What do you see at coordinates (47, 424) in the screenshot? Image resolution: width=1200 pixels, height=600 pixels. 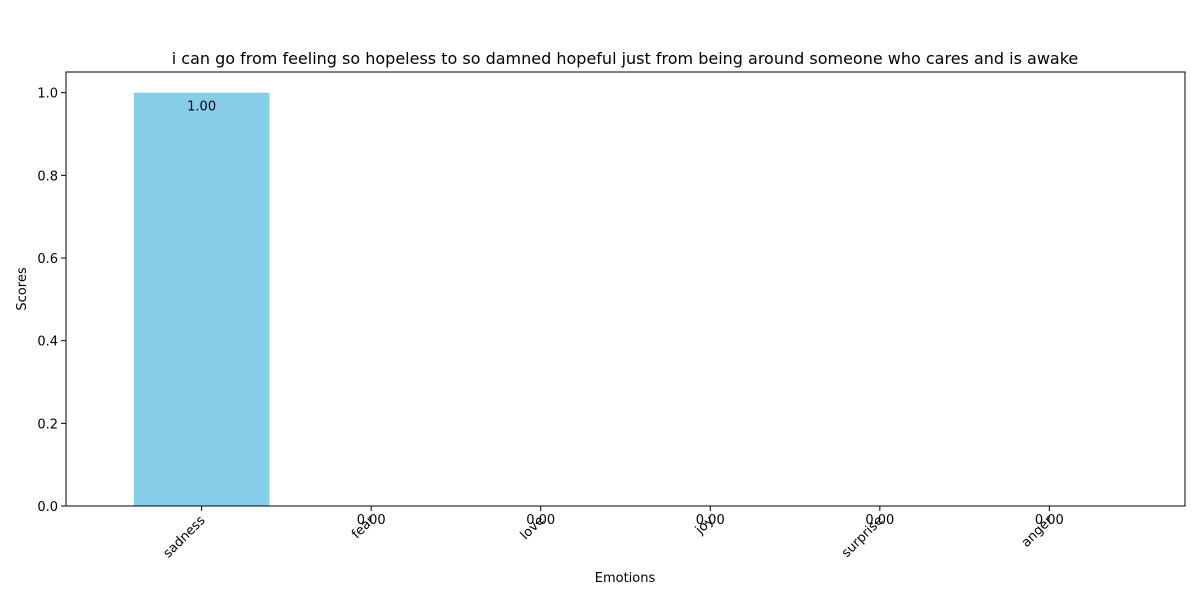 I see `y-tick-label-0.2: 0.2` at bounding box center [47, 424].